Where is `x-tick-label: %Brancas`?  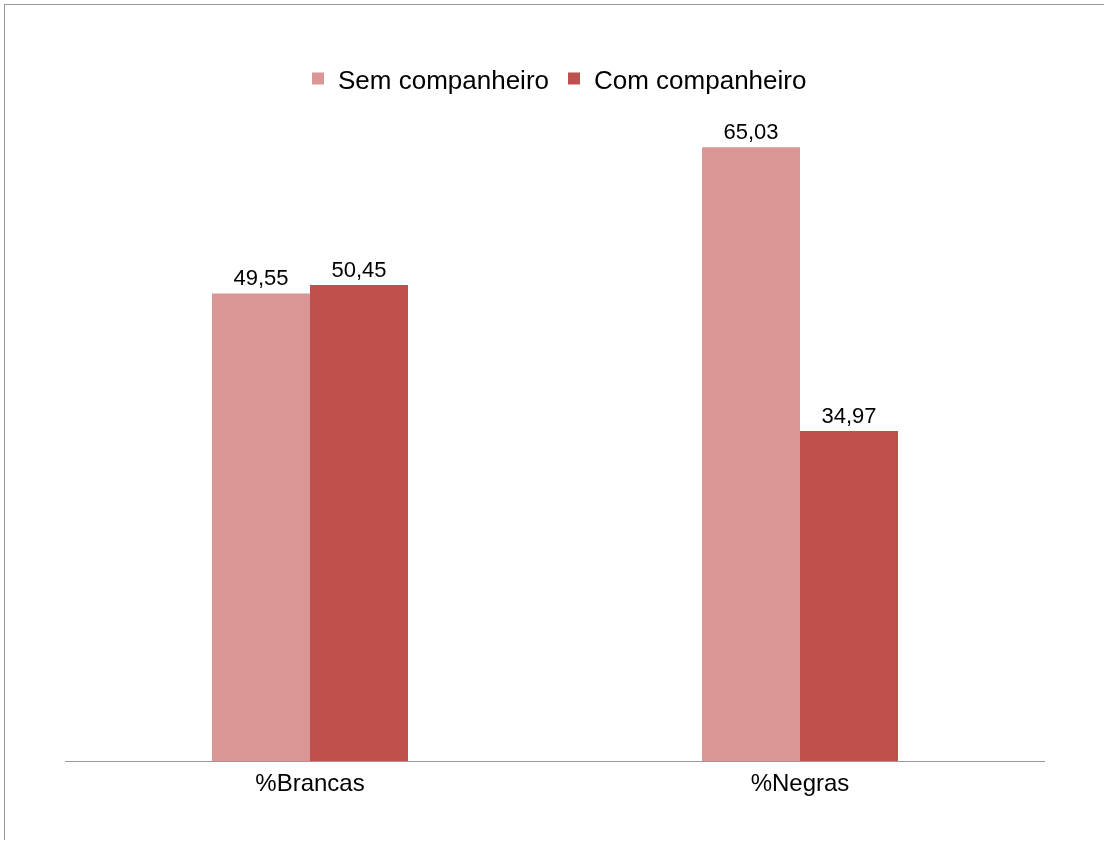
x-tick-label: %Brancas is located at coordinates (310, 782).